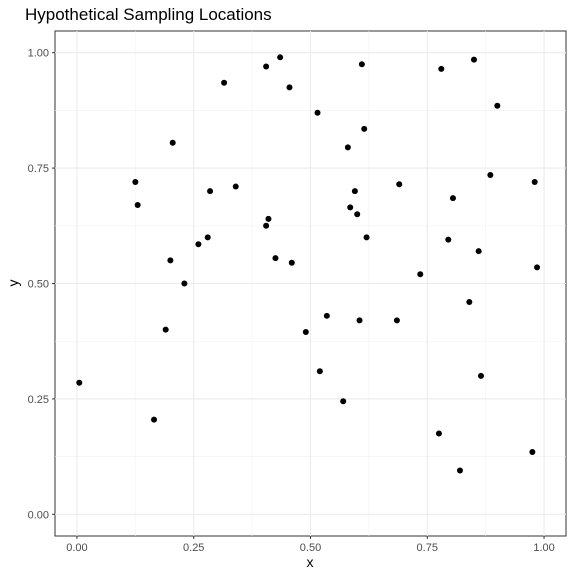 The height and width of the screenshot is (576, 576). I want to click on x-axis-title: x, so click(310, 562).